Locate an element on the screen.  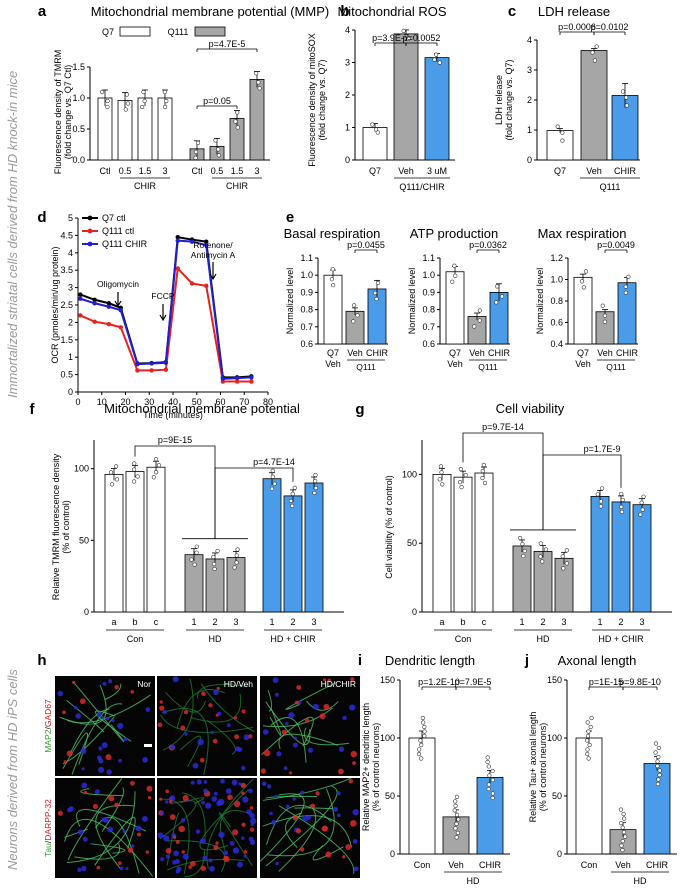
panel-a-xtick-label: Ctl is located at coordinates (105, 171).